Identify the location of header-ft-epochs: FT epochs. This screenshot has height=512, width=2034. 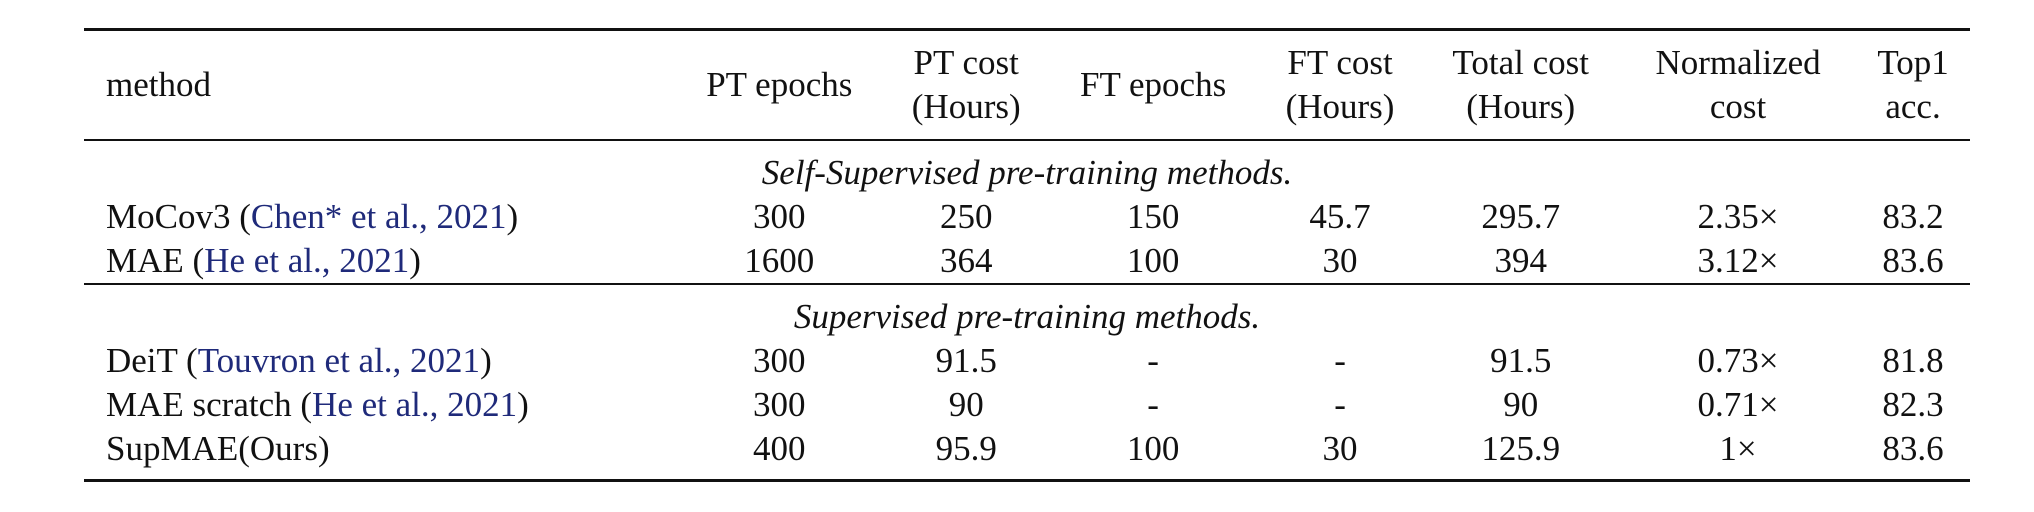
(1153, 85).